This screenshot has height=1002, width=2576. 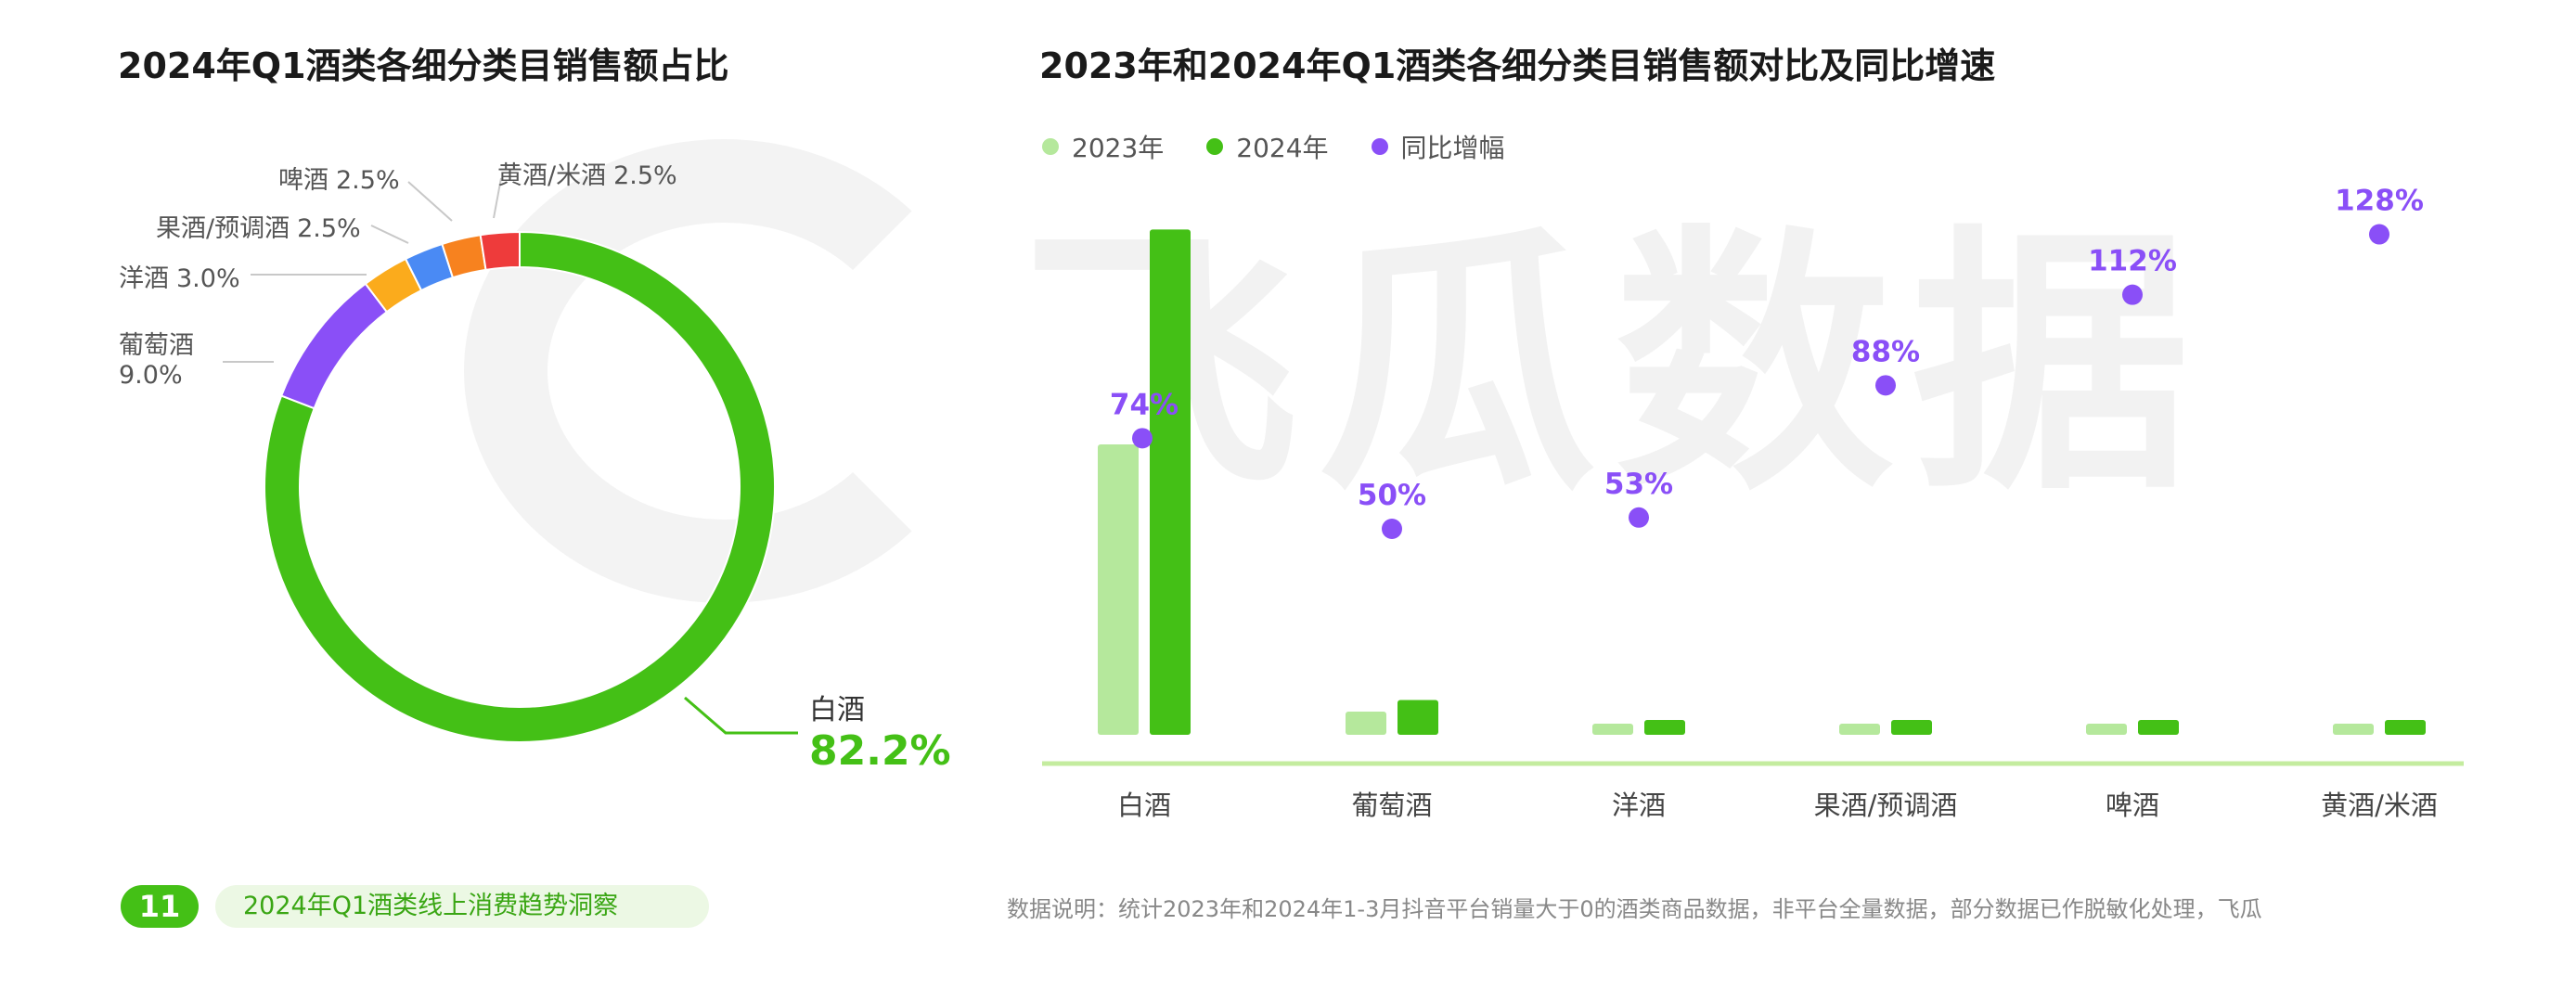 I want to click on bar-2024-guojiu, so click(x=1911, y=728).